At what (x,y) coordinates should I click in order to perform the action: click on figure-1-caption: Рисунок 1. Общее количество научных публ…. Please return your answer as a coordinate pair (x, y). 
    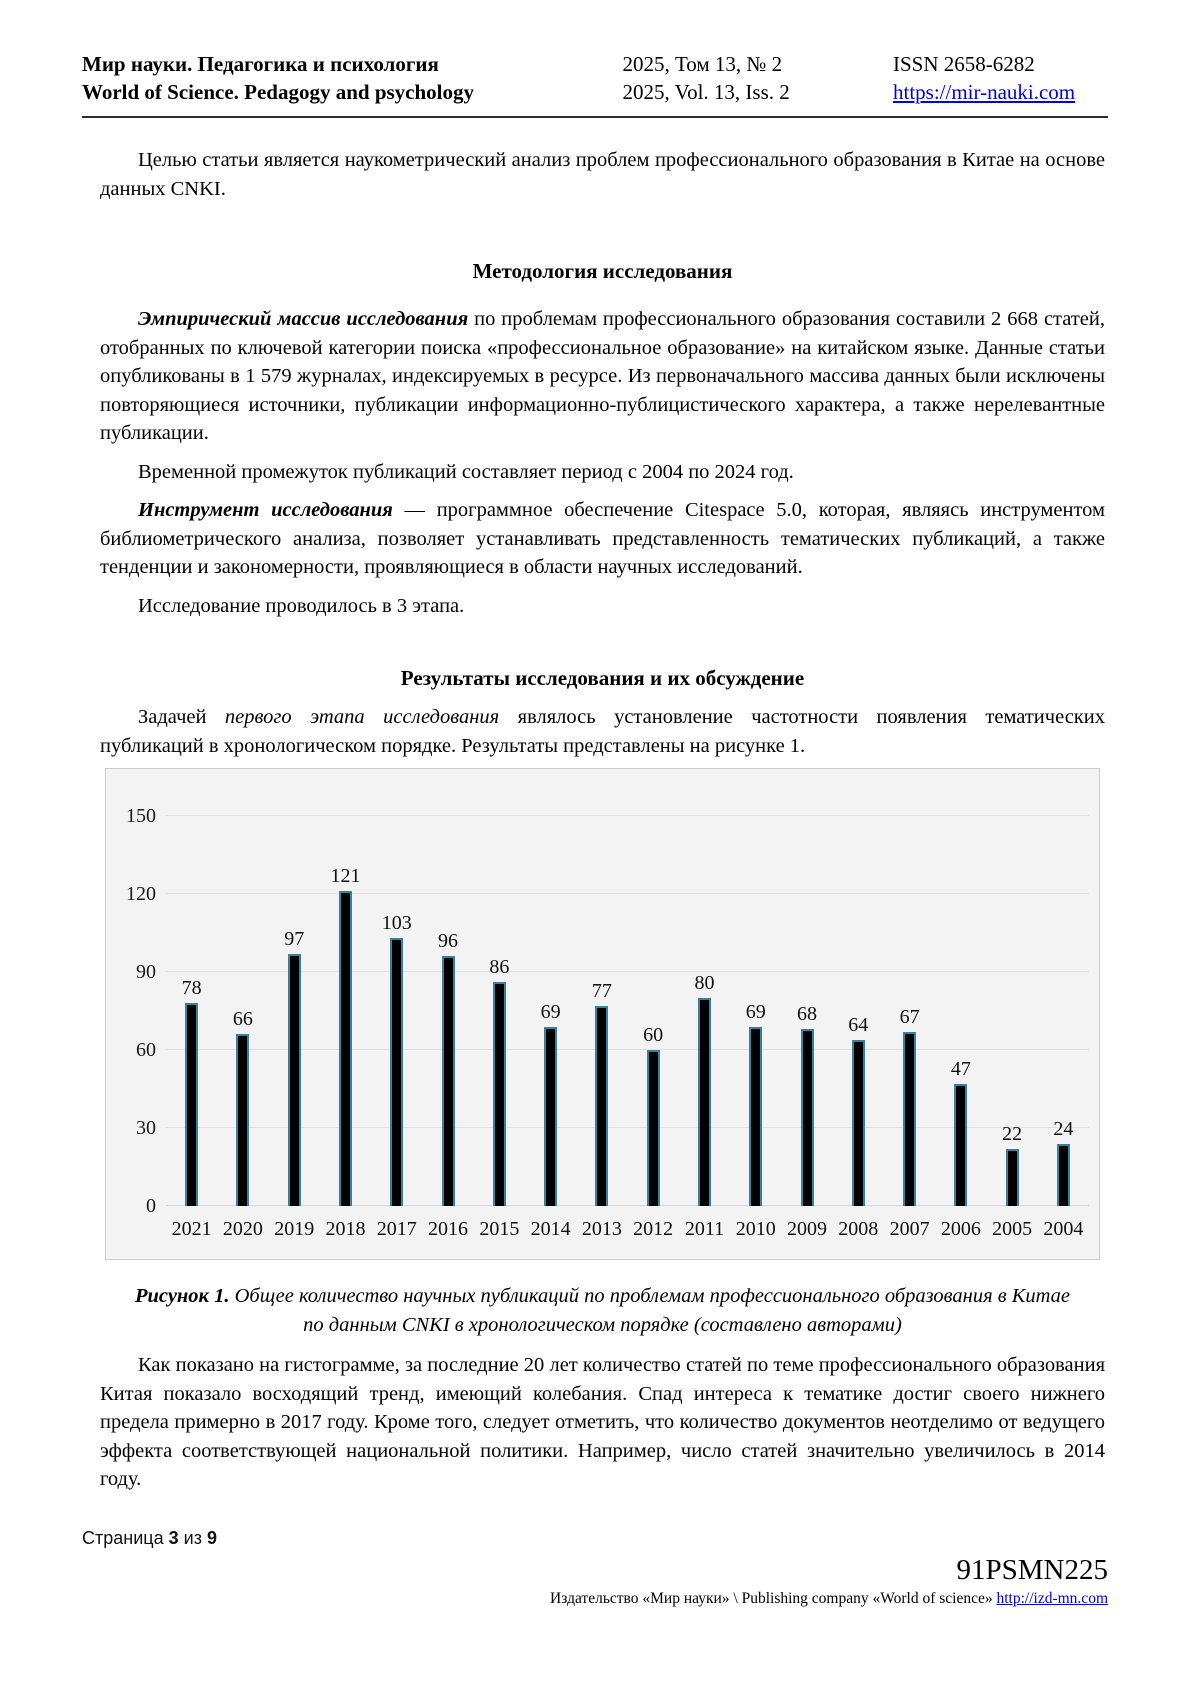
    Looking at the image, I should click on (602, 1310).